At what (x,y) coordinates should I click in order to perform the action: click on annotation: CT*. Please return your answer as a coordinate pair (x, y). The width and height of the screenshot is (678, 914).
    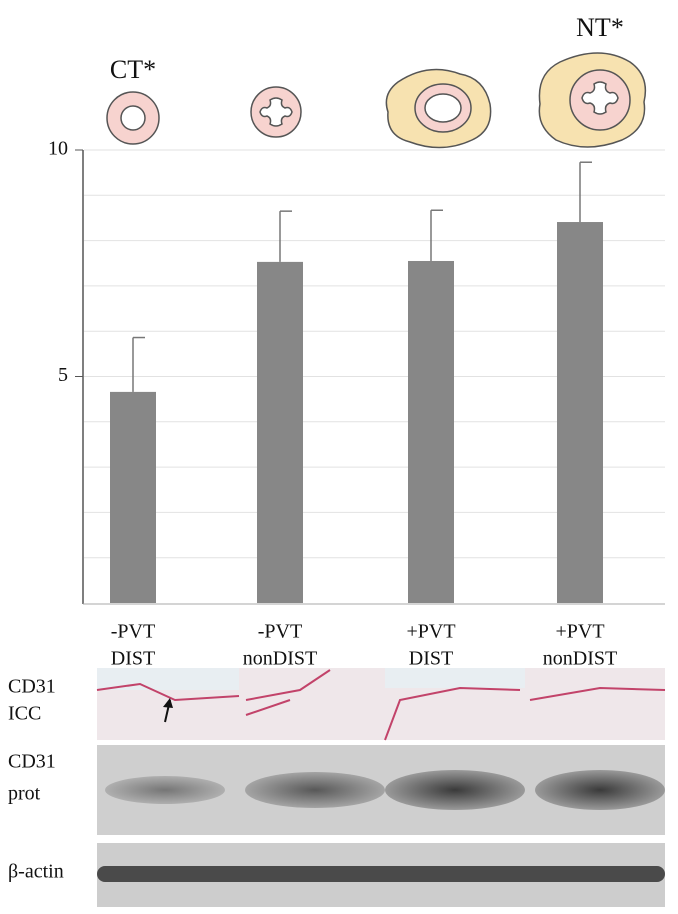
    Looking at the image, I should click on (133, 69).